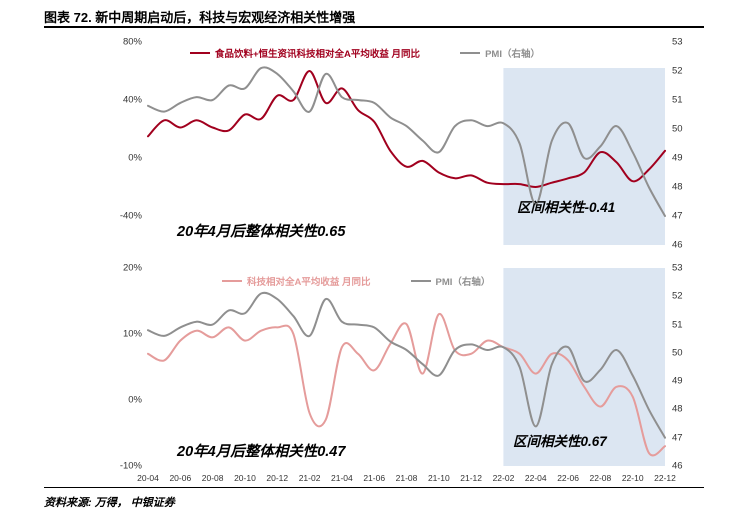 The width and height of the screenshot is (741, 519). I want to click on annotation-interval-correlation-top: 区间相关性-0.41, so click(566, 207).